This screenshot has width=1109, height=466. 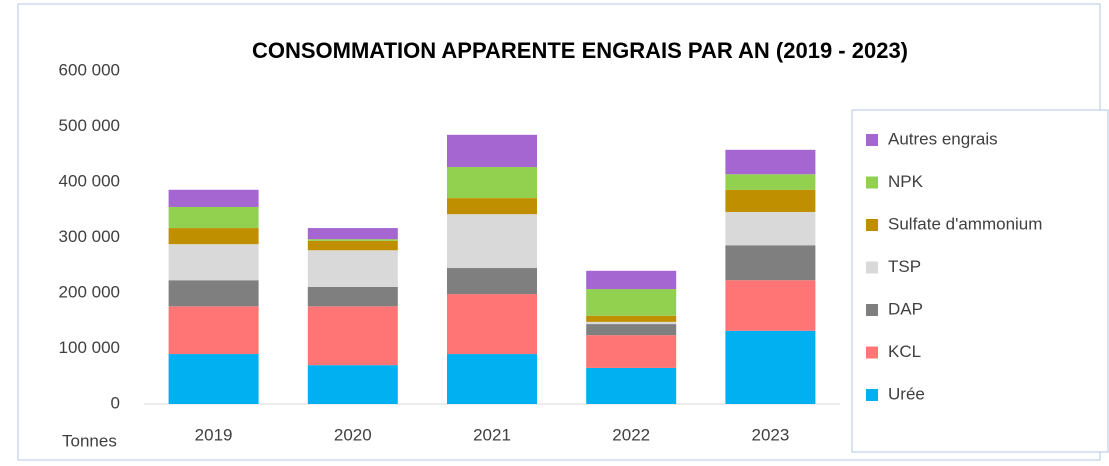 What do you see at coordinates (353, 434) in the screenshot?
I see `x-tick-label: 2020` at bounding box center [353, 434].